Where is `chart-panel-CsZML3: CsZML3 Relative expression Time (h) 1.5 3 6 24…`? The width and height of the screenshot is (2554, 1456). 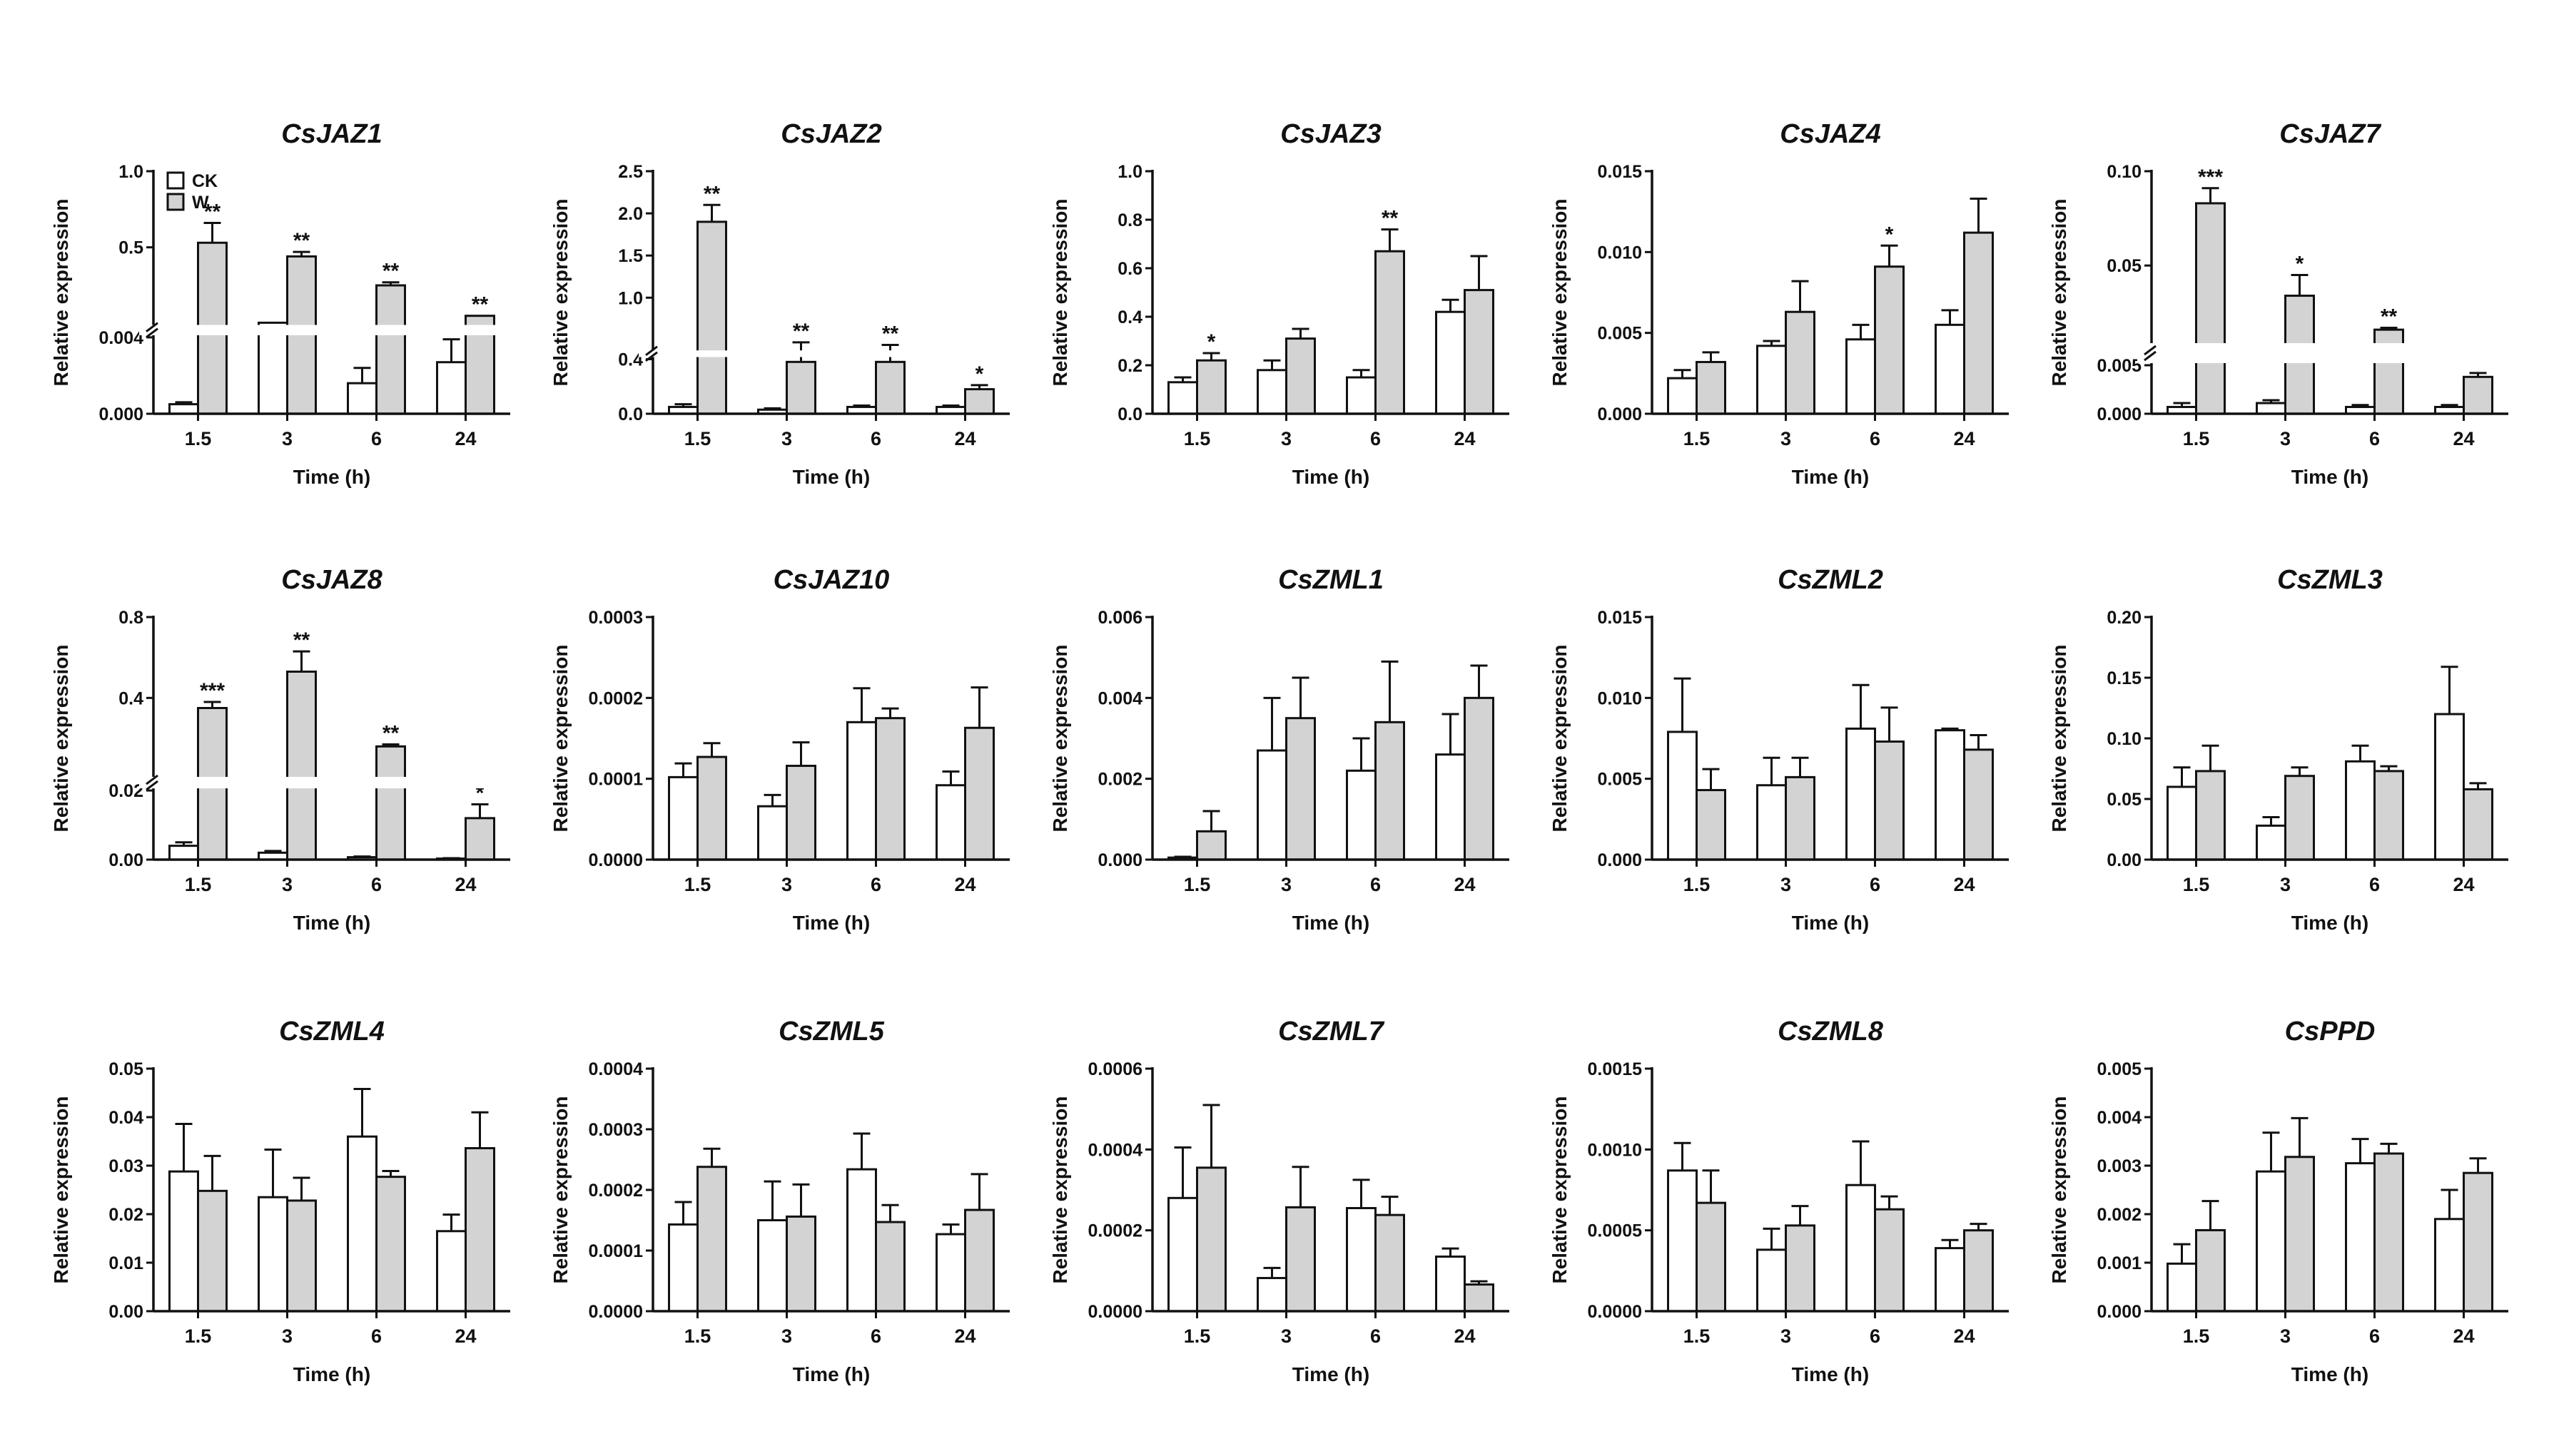 chart-panel-CsZML3: CsZML3 Relative expression Time (h) 1.5 3 6 24… is located at coordinates (2278, 749).